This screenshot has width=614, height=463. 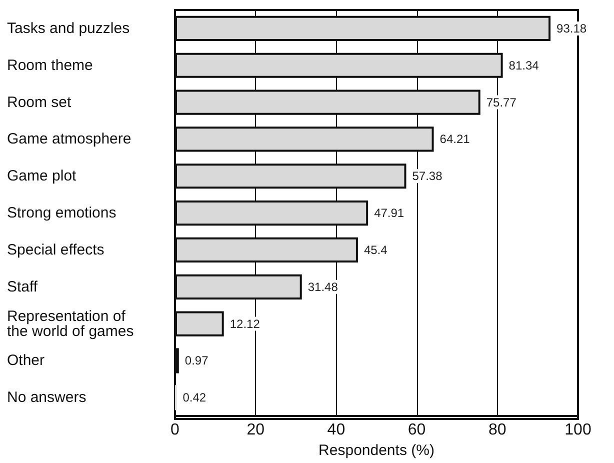 What do you see at coordinates (69, 139) in the screenshot?
I see `y-tick-label: Game atmosphere` at bounding box center [69, 139].